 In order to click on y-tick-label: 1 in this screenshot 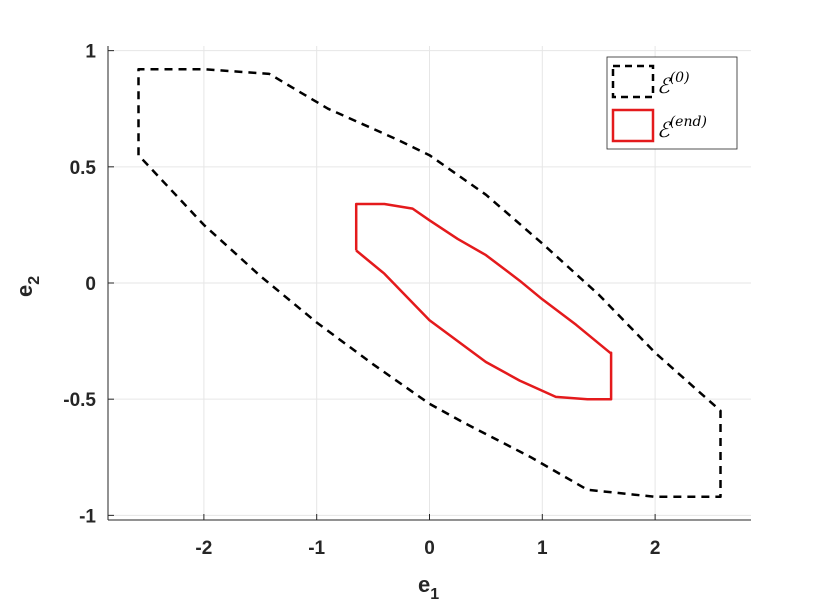, I will do `click(90, 52)`.